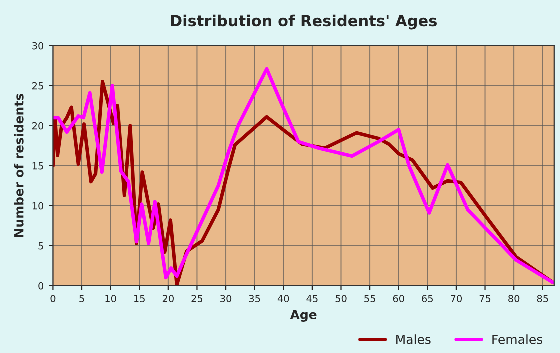 This screenshot has width=560, height=353. I want to click on y-tick-label: 5, so click(41, 246).